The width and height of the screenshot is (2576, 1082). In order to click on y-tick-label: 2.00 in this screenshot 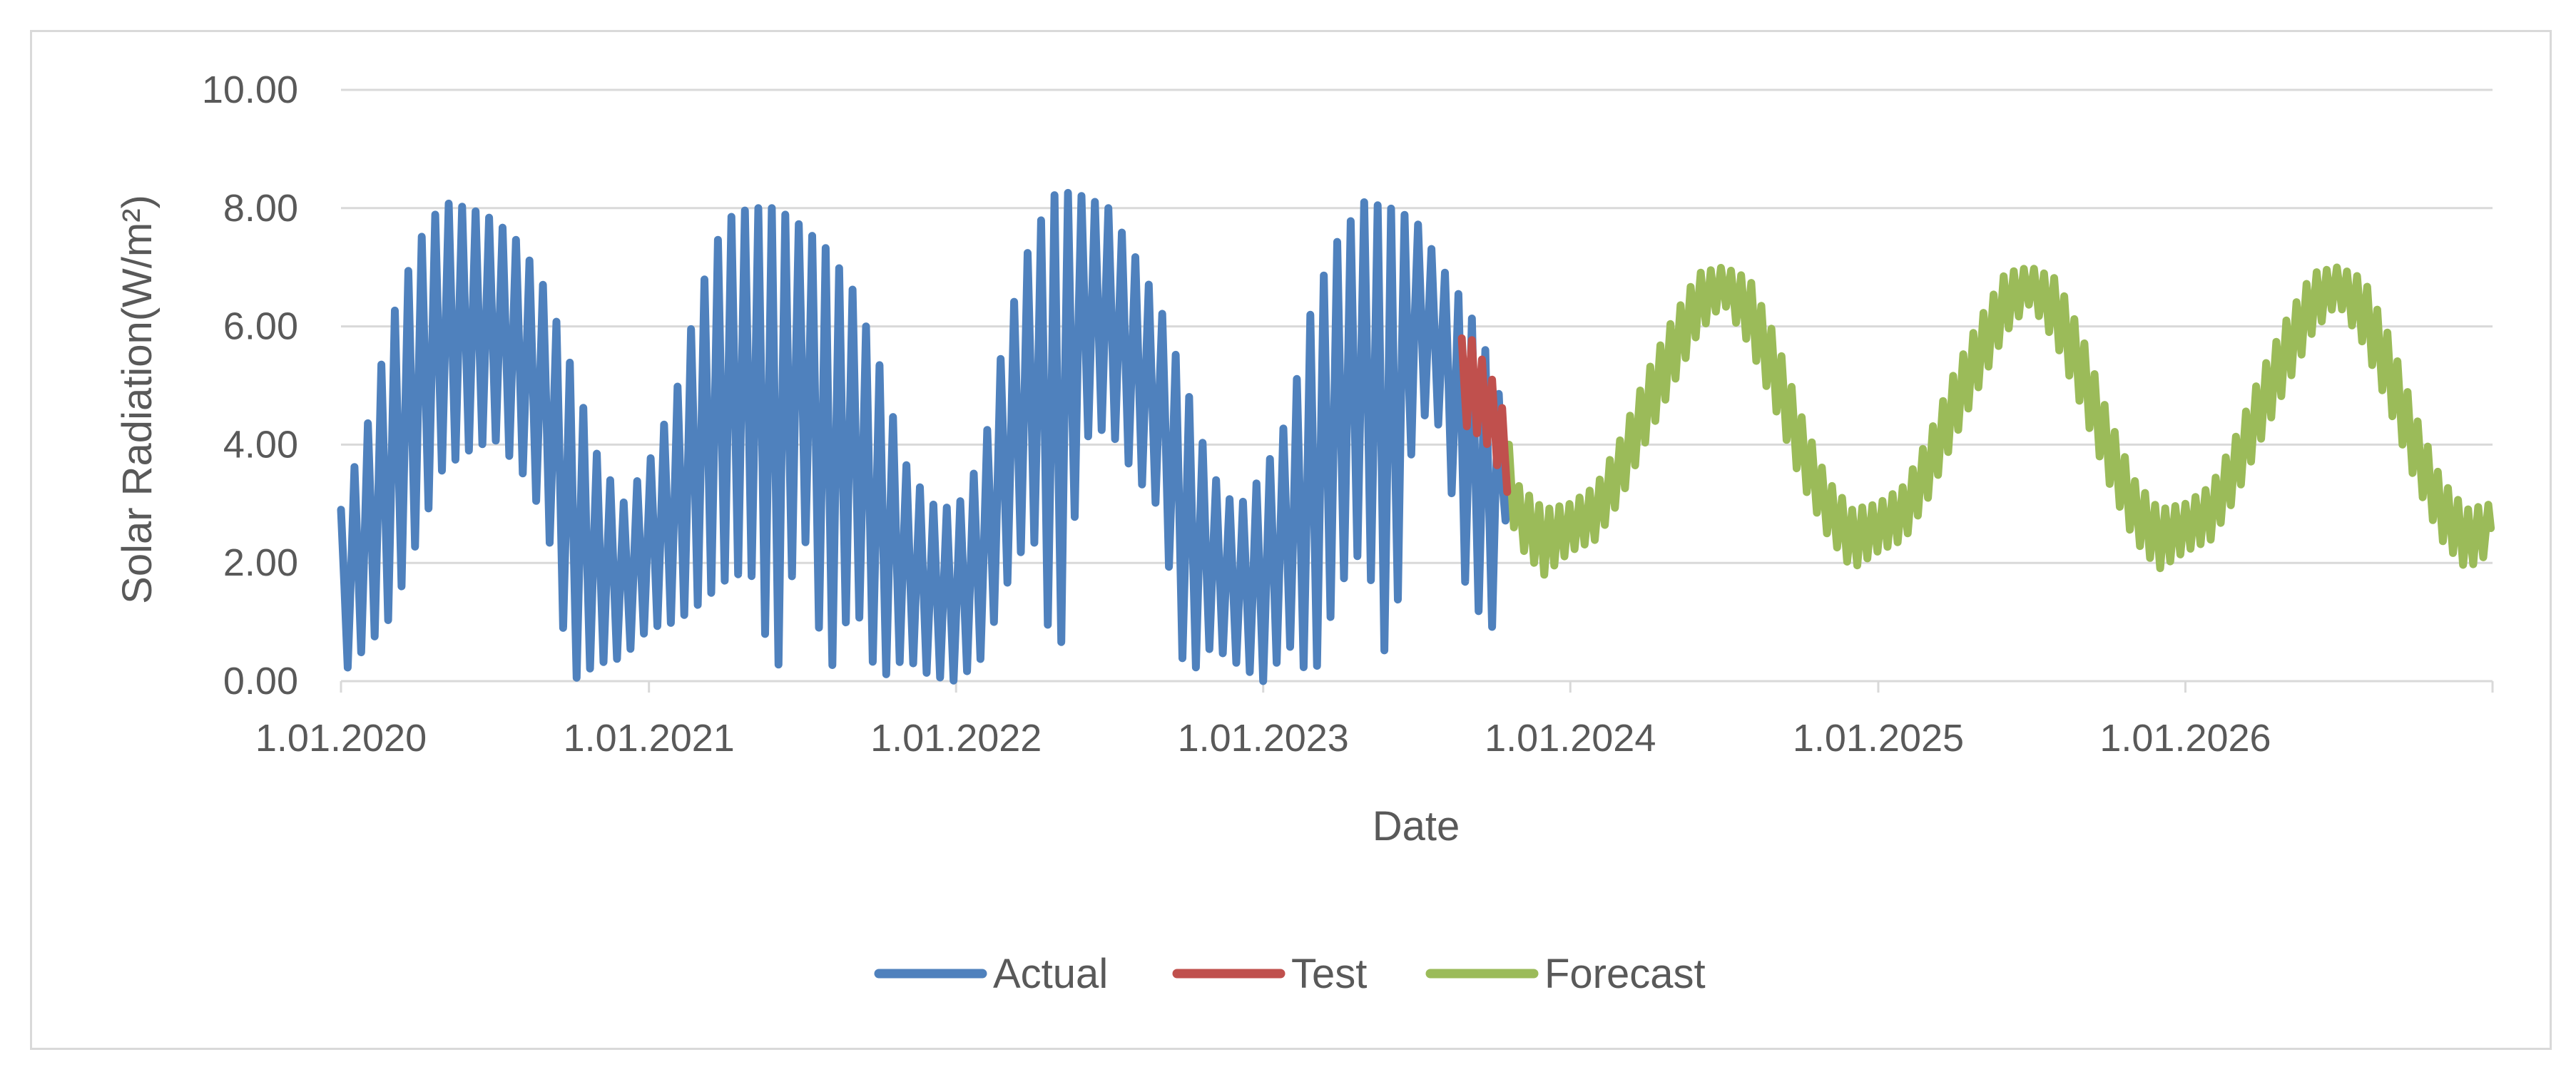, I will do `click(260, 562)`.